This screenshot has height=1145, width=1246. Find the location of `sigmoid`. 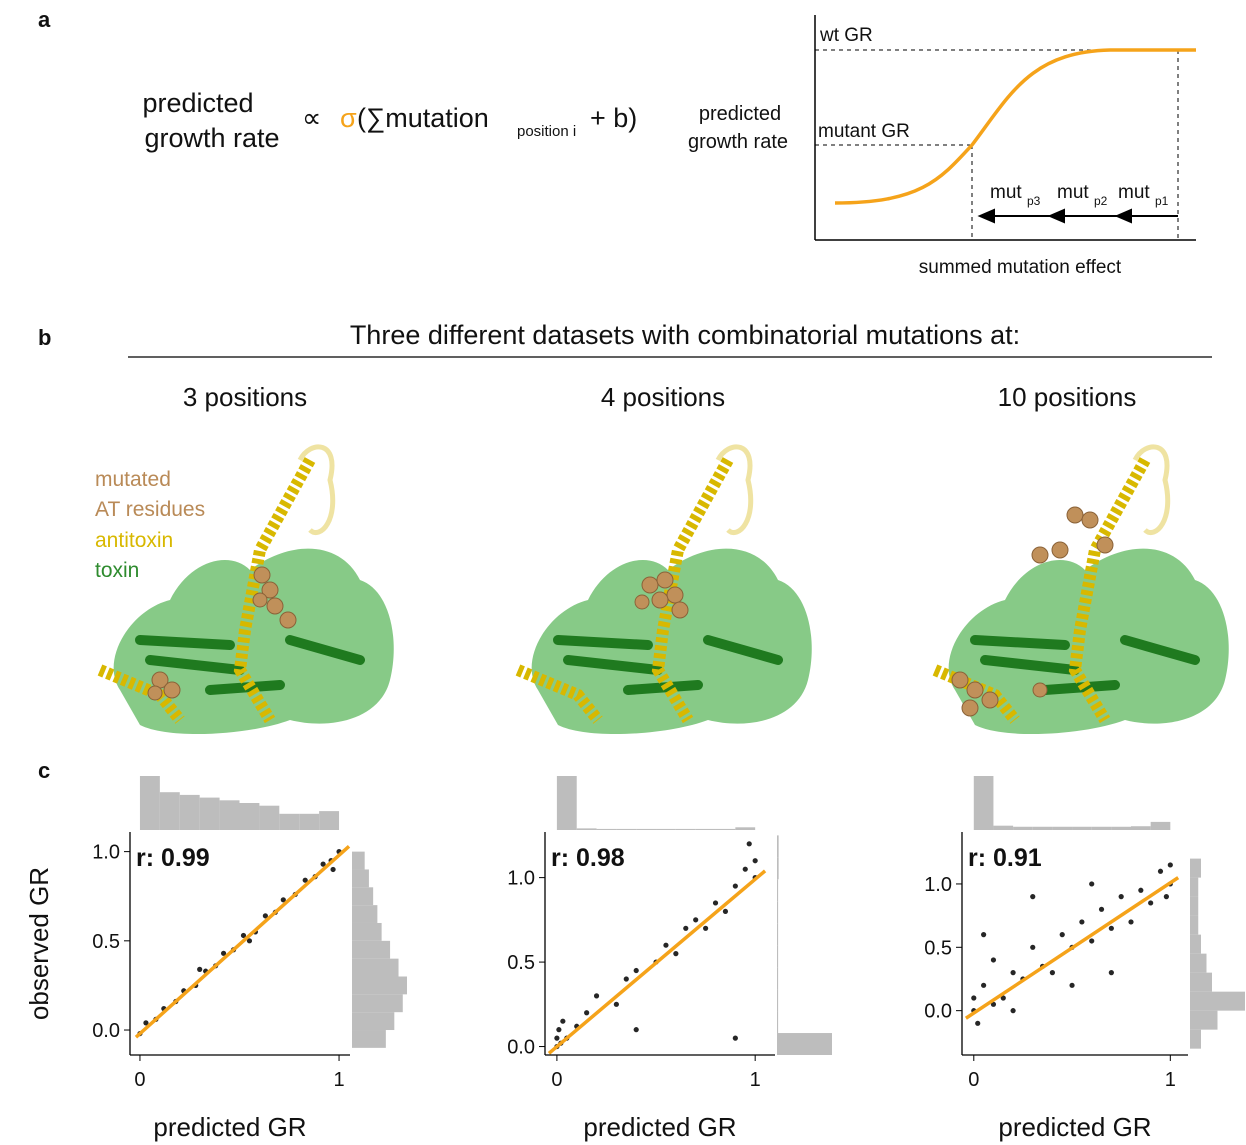

sigmoid is located at coordinates (1015, 126).